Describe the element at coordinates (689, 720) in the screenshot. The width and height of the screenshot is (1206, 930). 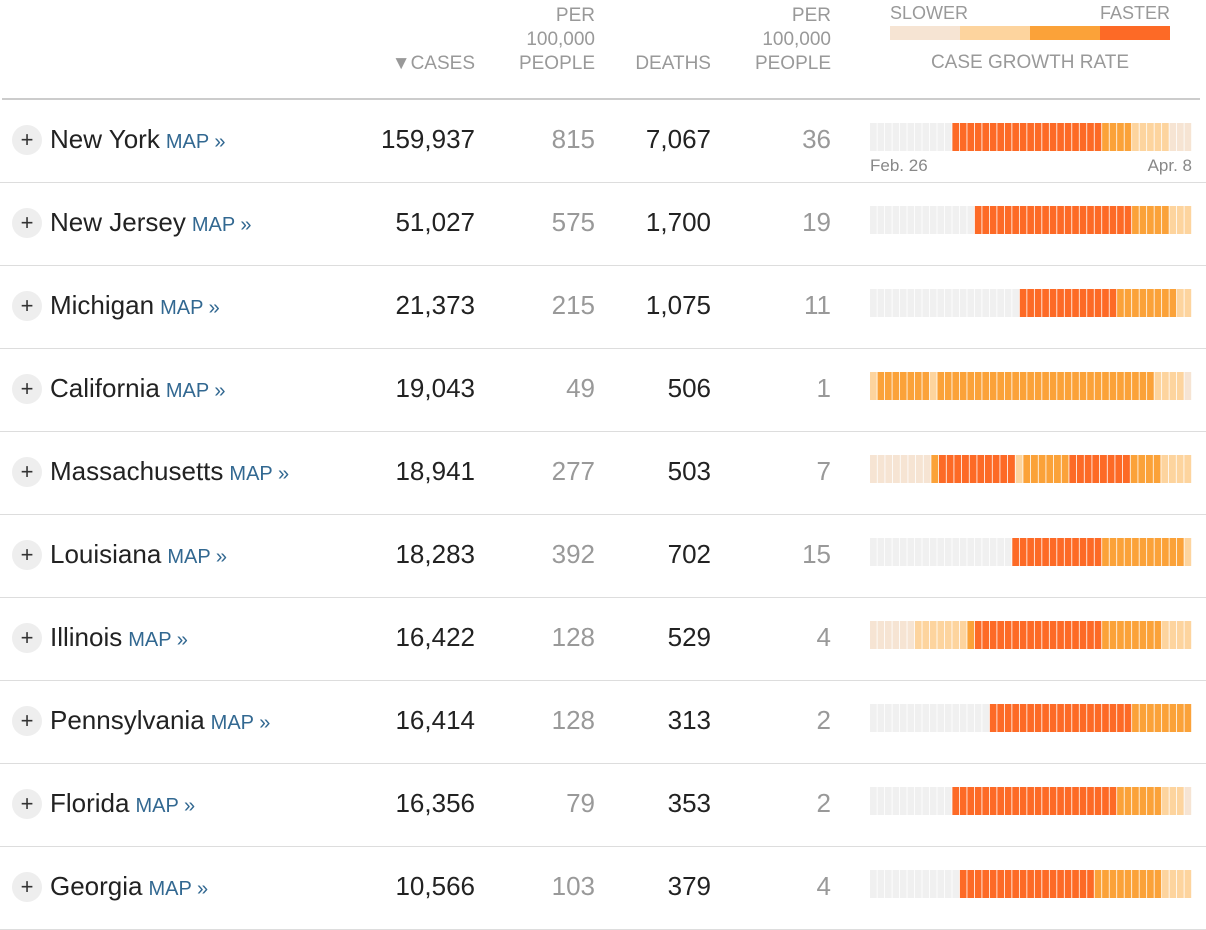
I see `deaths-value: 313` at that location.